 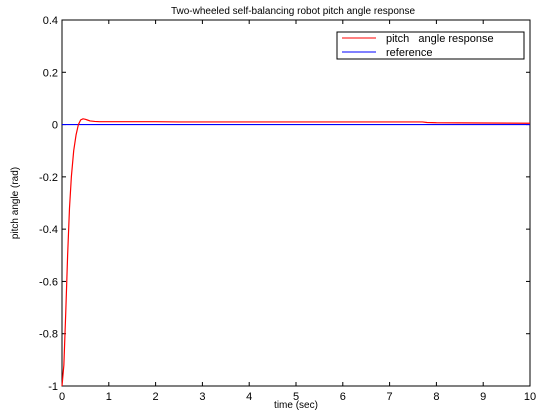 What do you see at coordinates (62, 397) in the screenshot?
I see `x-tick-label: 0` at bounding box center [62, 397].